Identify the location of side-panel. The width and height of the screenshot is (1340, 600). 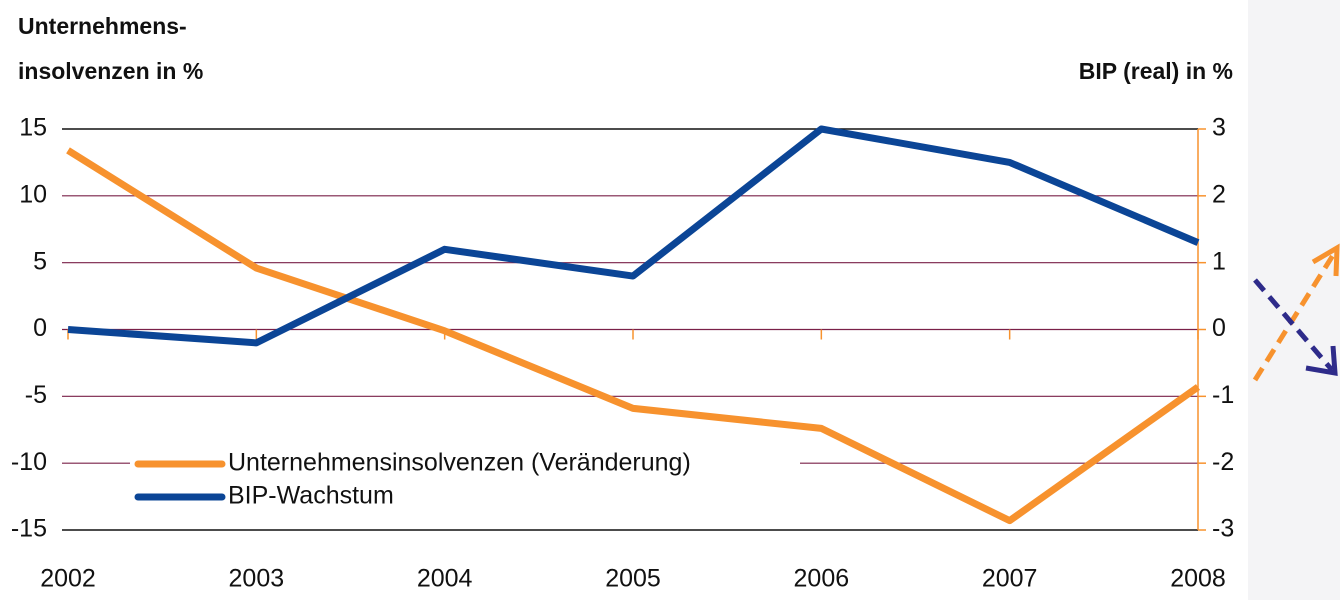
(1294, 300).